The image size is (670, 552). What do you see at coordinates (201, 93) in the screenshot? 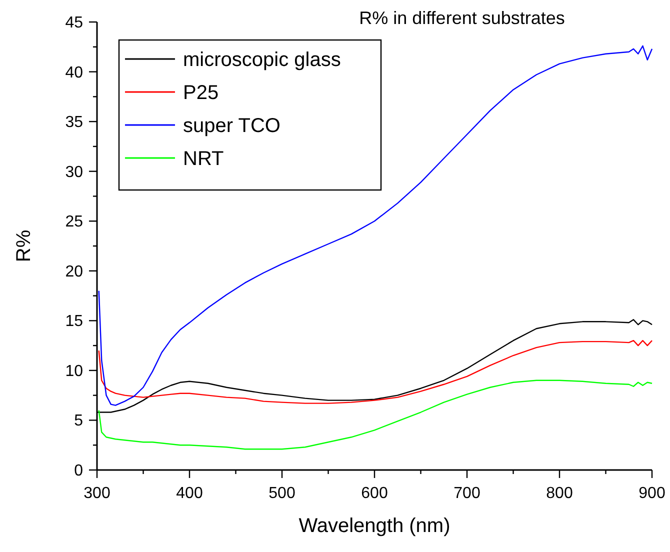
I see `legend-label: P25` at bounding box center [201, 93].